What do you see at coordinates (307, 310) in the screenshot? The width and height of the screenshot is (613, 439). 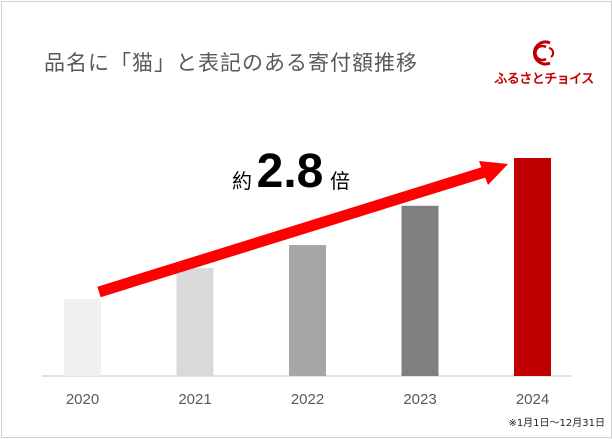 I see `bar-2022` at bounding box center [307, 310].